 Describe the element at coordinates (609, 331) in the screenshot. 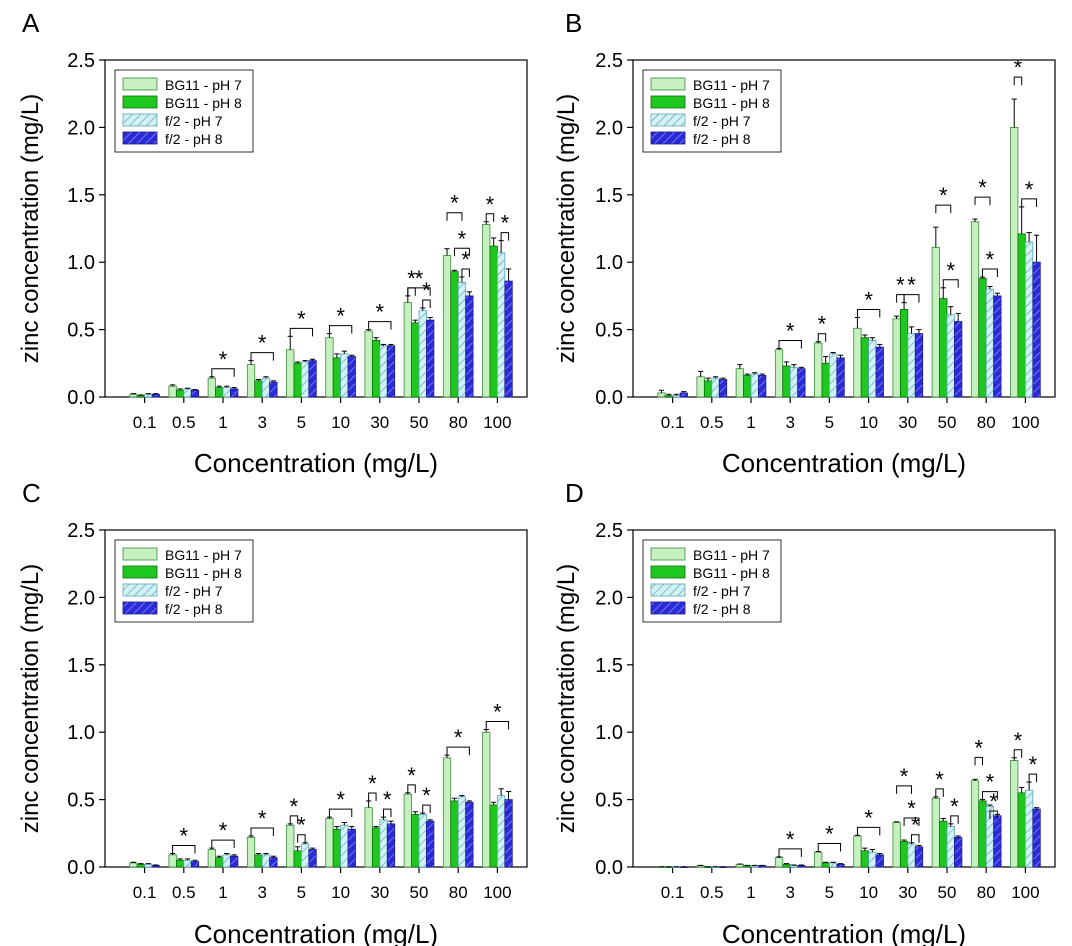

I see `y-tick-label: 0.5` at that location.